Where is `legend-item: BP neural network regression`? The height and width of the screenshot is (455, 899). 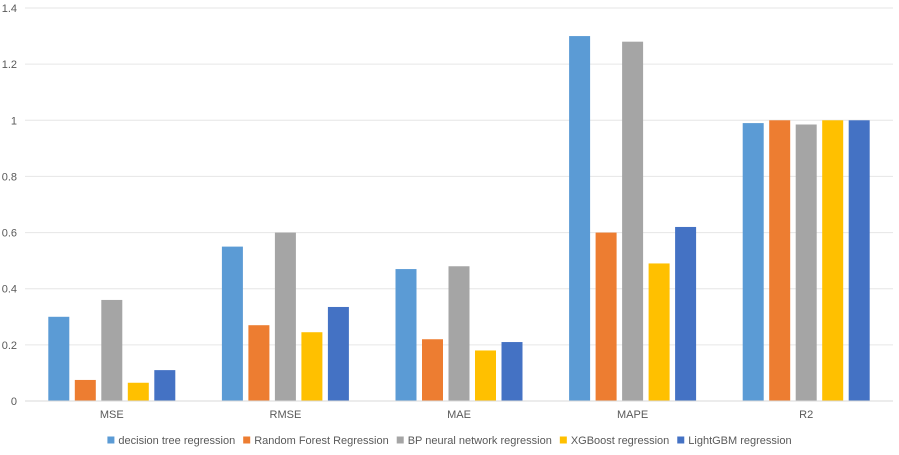 legend-item: BP neural network regression is located at coordinates (474, 441).